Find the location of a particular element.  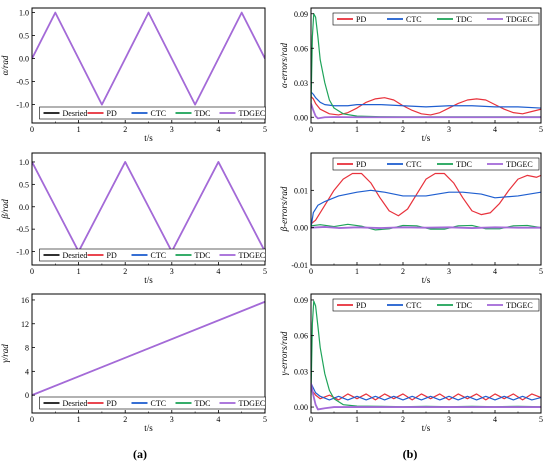

y-tick-label: -0.01 is located at coordinates (299, 265).